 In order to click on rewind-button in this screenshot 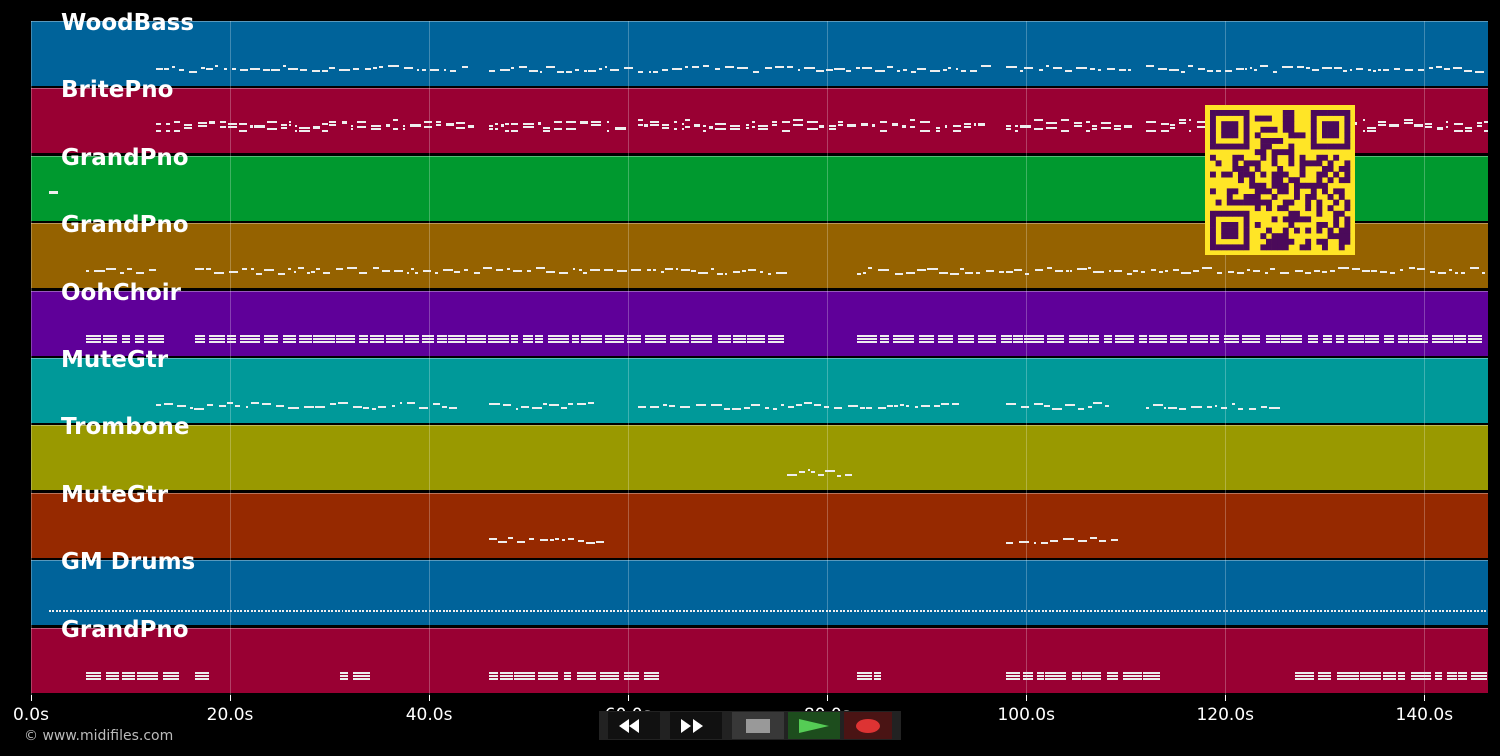, I will do `click(634, 725)`.